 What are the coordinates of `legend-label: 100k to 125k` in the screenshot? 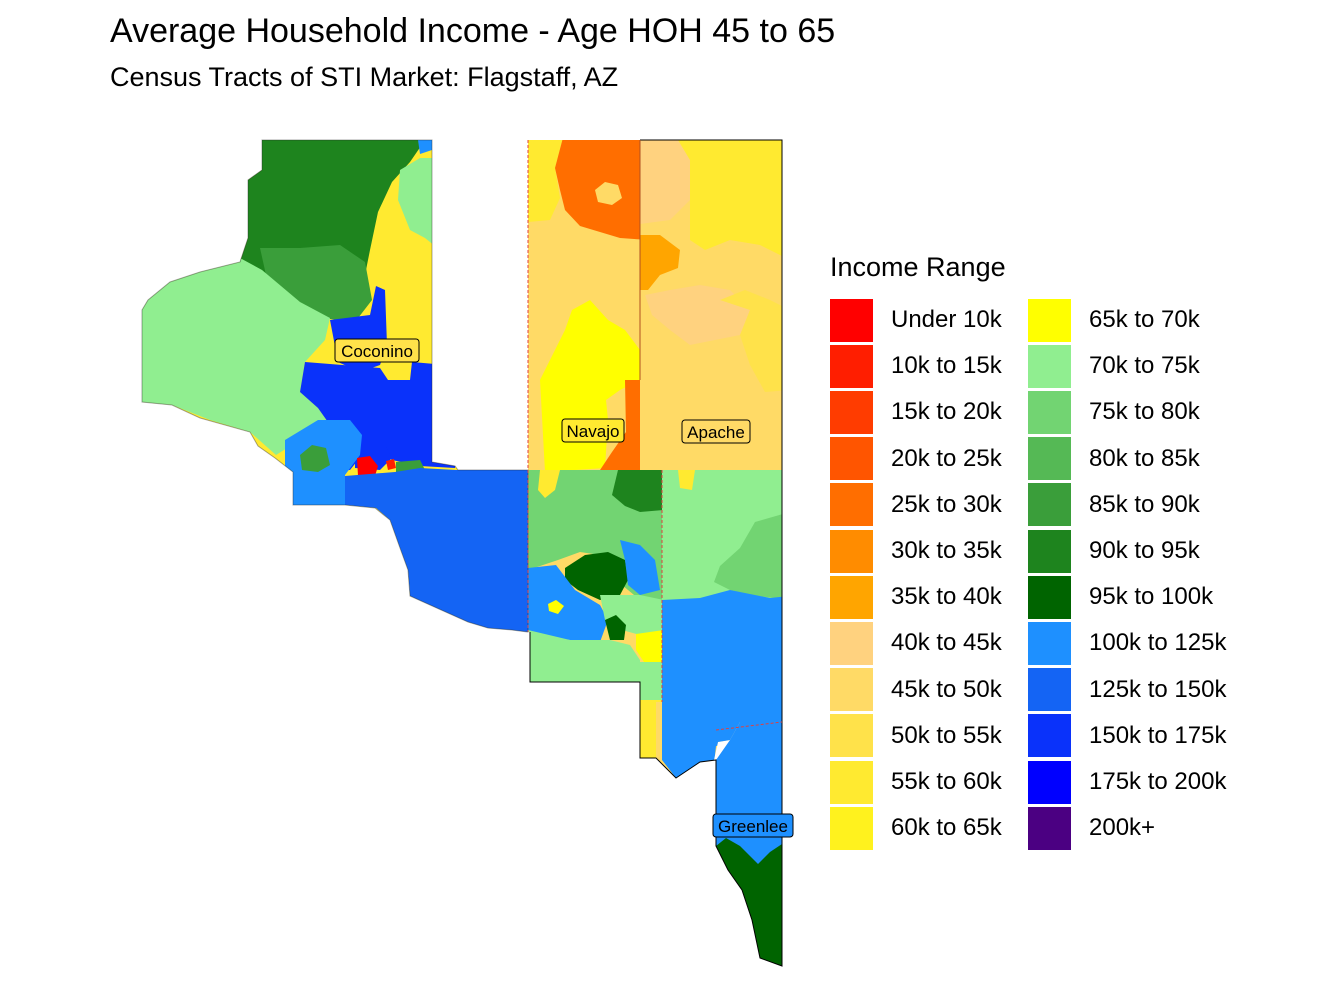 It's located at (1158, 643).